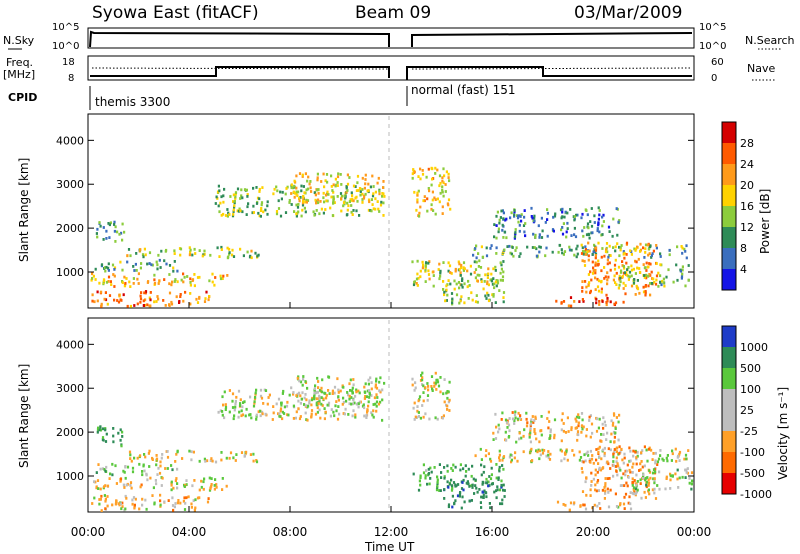 The height and width of the screenshot is (554, 800). Describe the element at coordinates (391, 39) in the screenshot. I see `nsky-trace` at that location.